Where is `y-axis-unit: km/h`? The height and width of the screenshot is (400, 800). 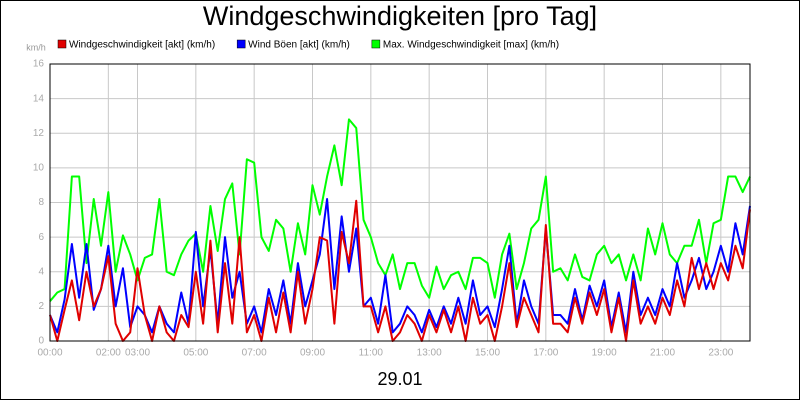
y-axis-unit: km/h is located at coordinates (36, 47).